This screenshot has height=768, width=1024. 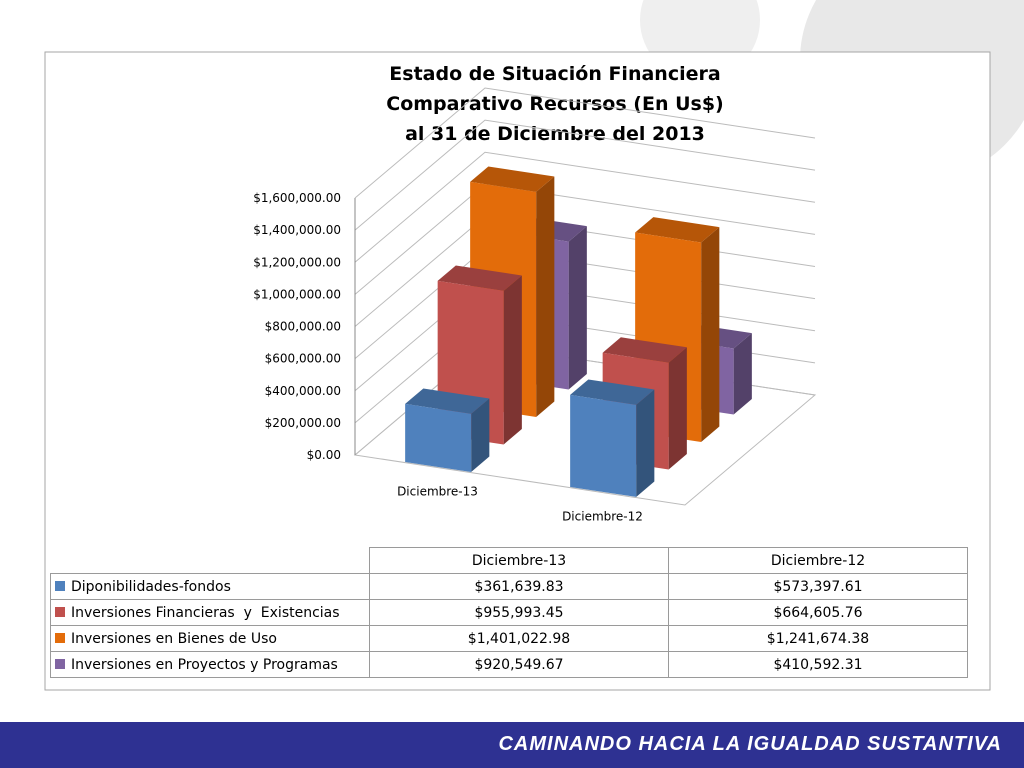 What do you see at coordinates (818, 612) in the screenshot?
I see `value-cell: $664,605.76` at bounding box center [818, 612].